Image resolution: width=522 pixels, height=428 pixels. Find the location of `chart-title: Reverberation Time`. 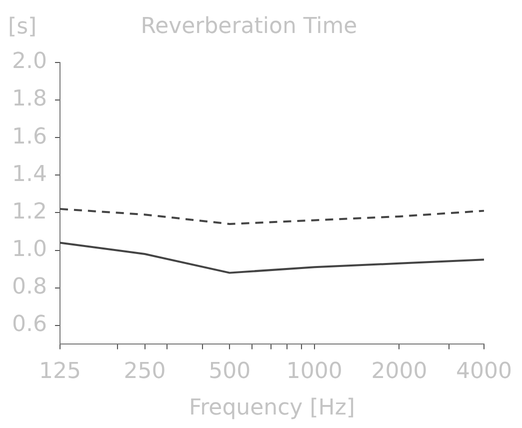

chart-title: Reverberation Time is located at coordinates (249, 26).